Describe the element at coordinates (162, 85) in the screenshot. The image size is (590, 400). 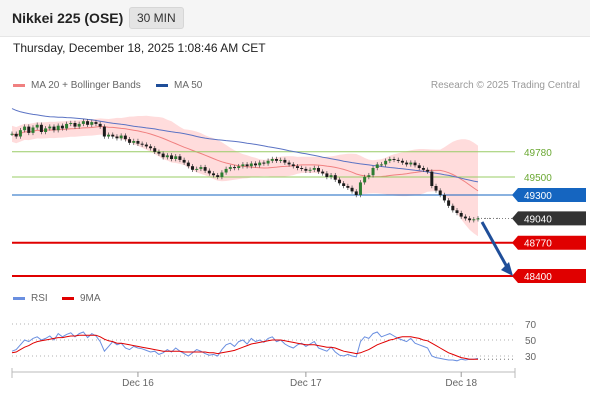
I see `ma50-swatch` at that location.